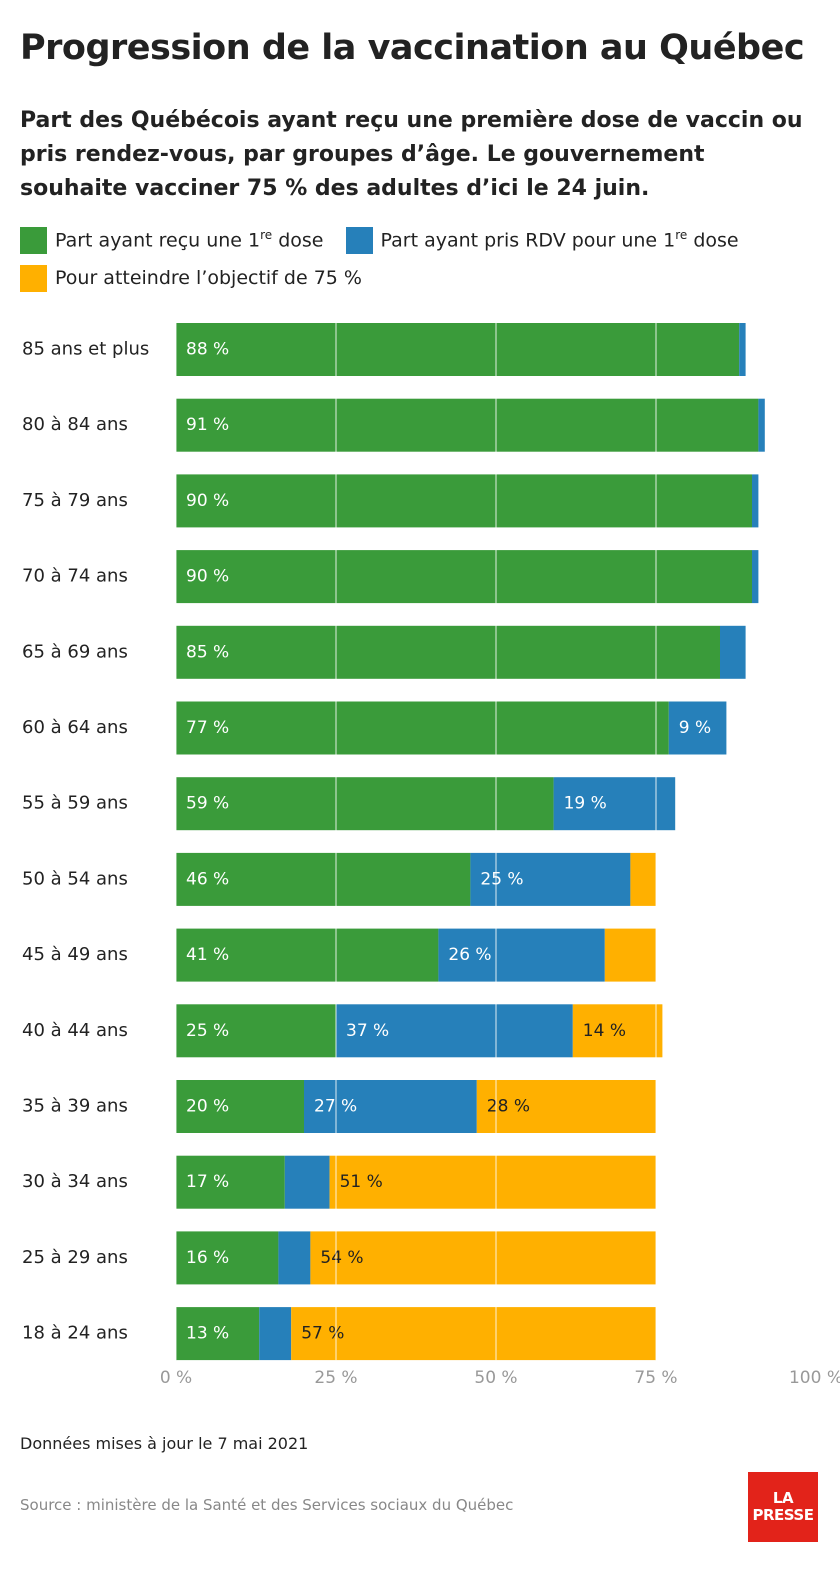 This screenshot has width=840, height=1574. I want to click on data-label: 16 %, so click(207, 1258).